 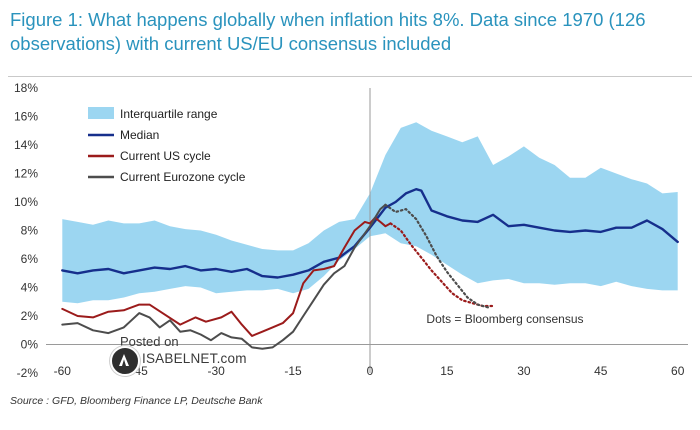 What do you see at coordinates (30, 259) in the screenshot?
I see `y-tick-label: 6%` at bounding box center [30, 259].